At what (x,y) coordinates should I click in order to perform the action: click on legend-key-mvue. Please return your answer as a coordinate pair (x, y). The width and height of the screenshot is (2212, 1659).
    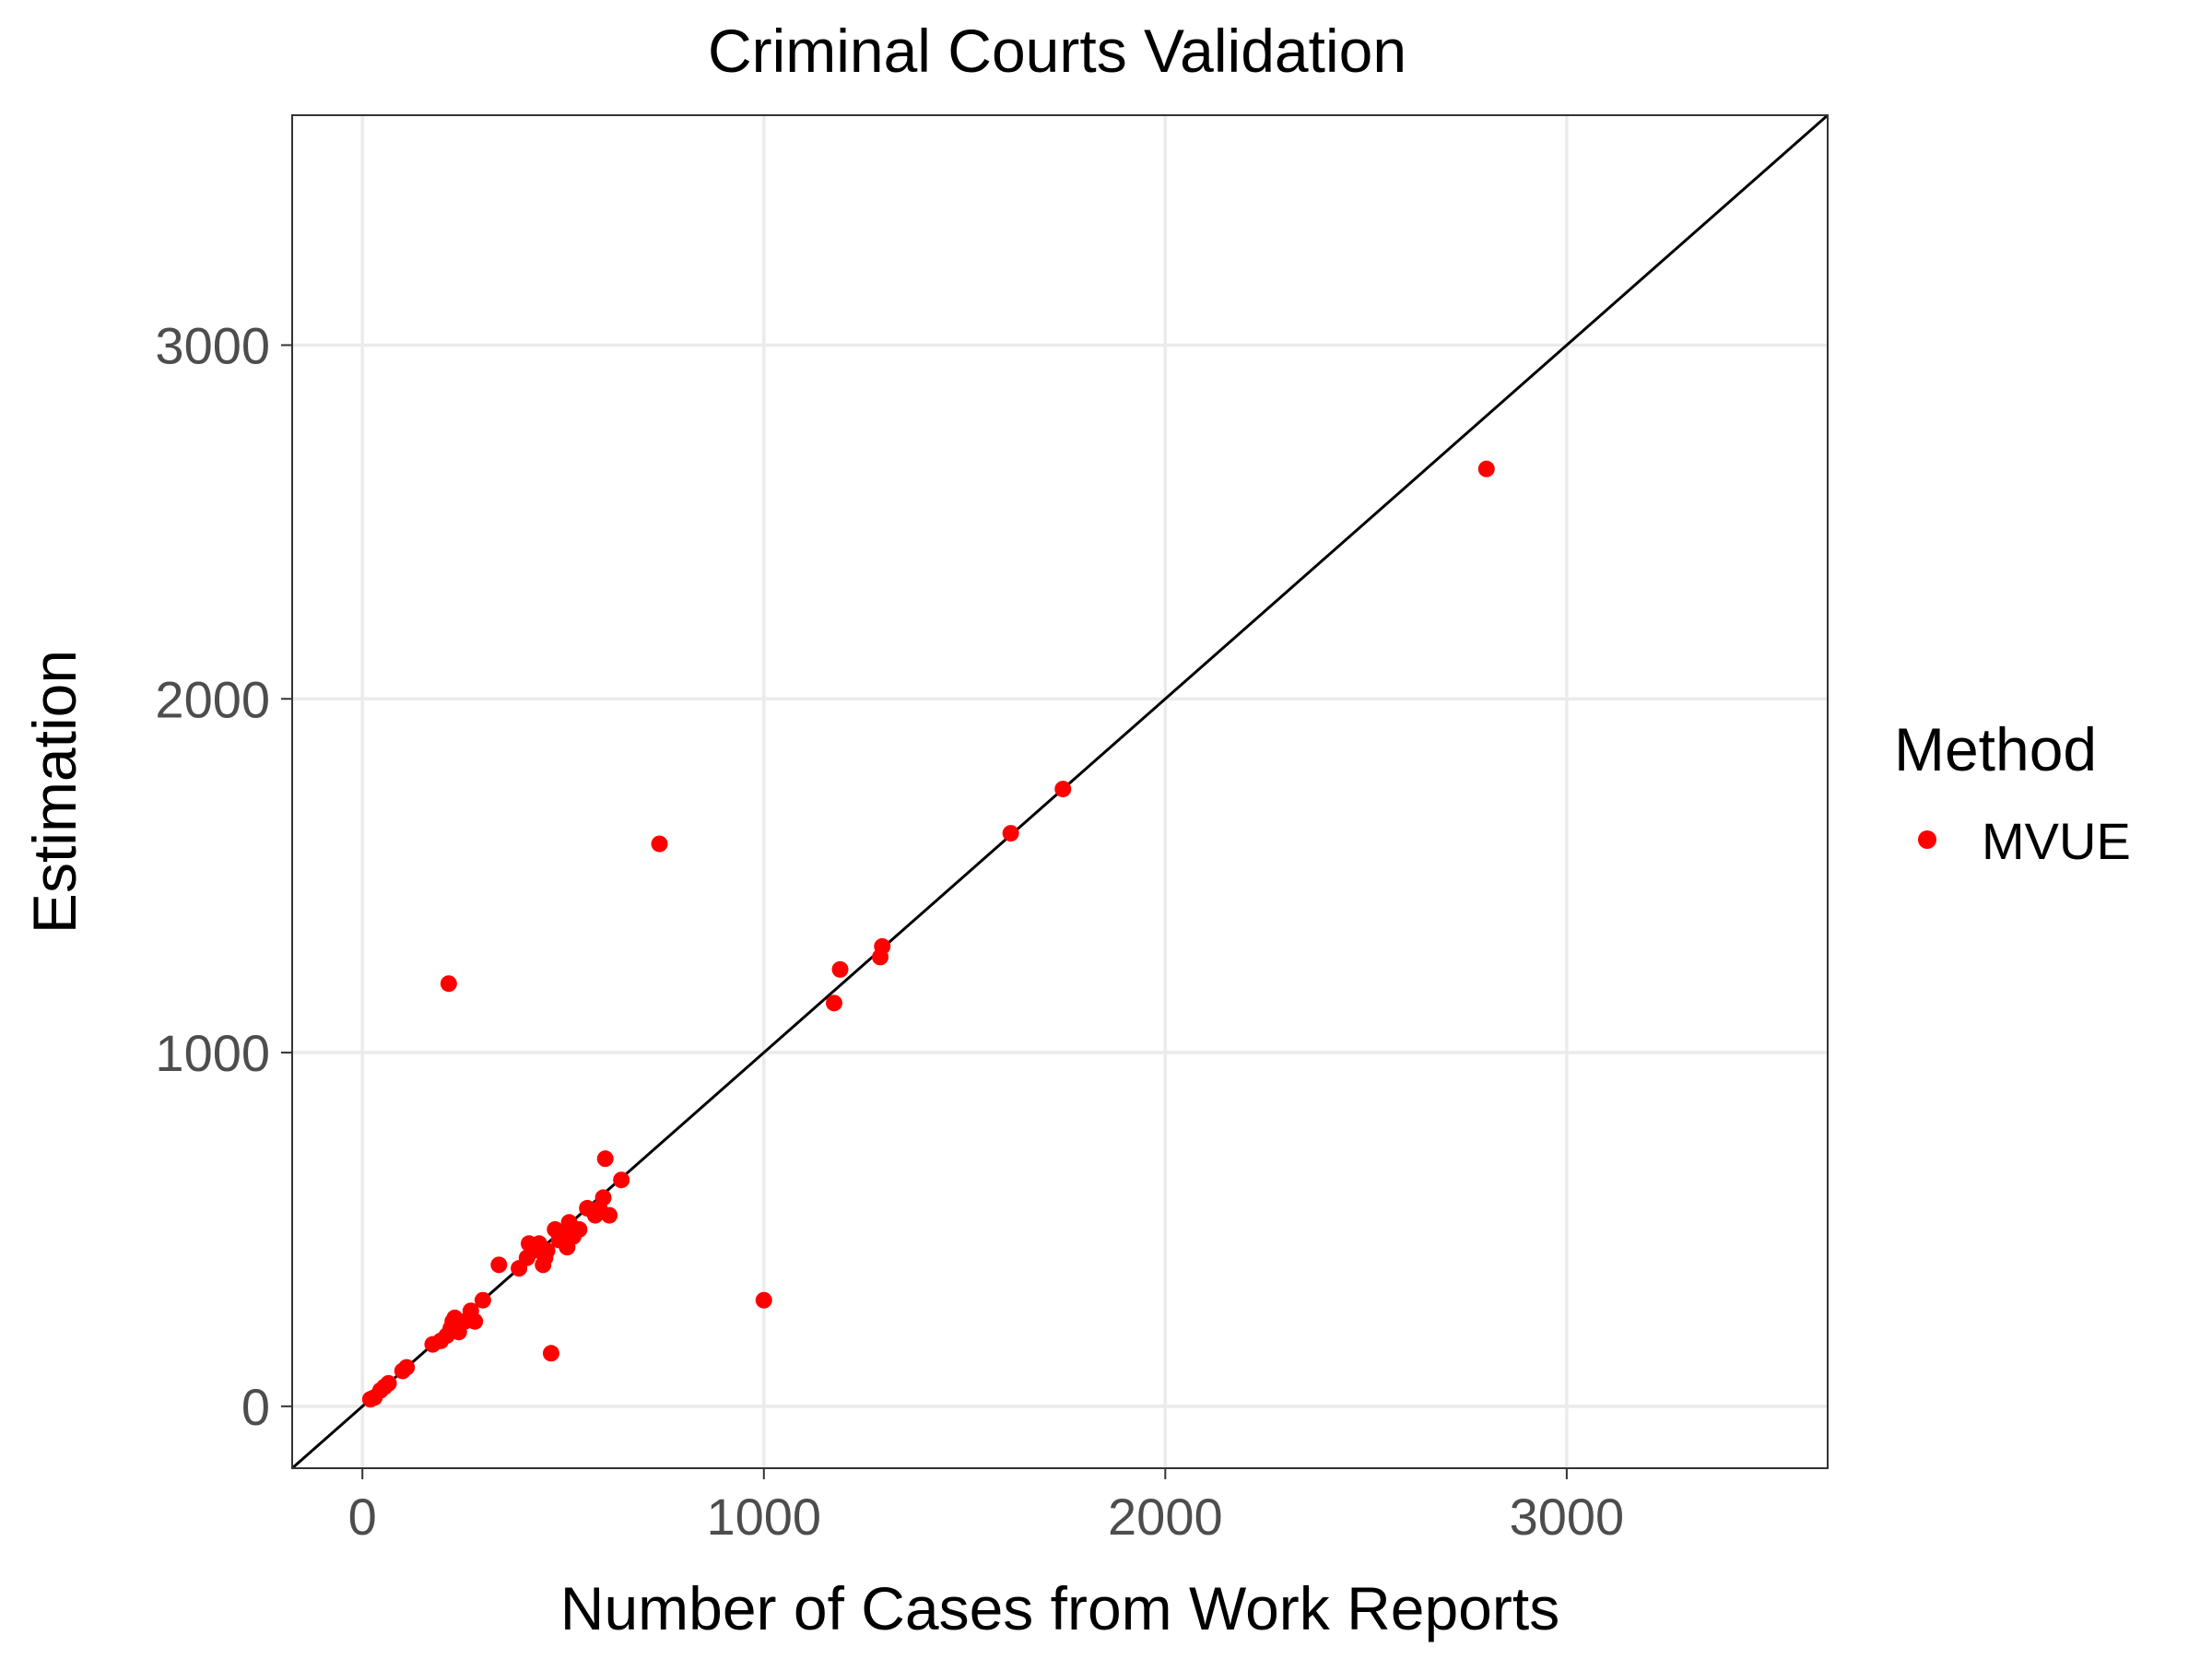
    Looking at the image, I should click on (1927, 839).